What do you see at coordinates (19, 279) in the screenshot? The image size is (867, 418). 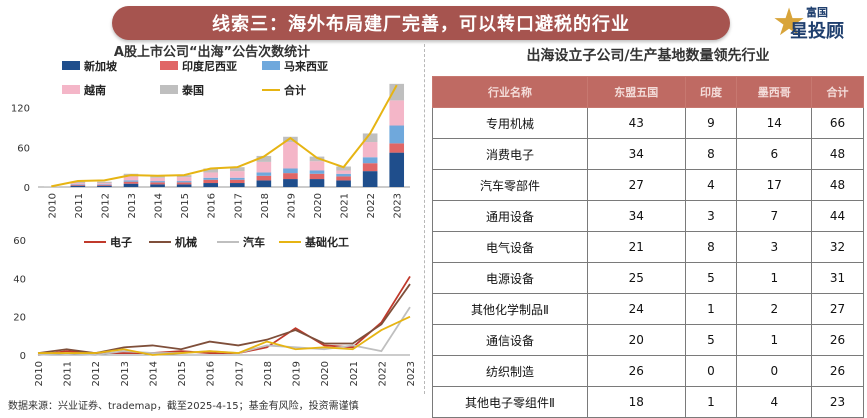 I see `y-tick-label: 40` at bounding box center [19, 279].